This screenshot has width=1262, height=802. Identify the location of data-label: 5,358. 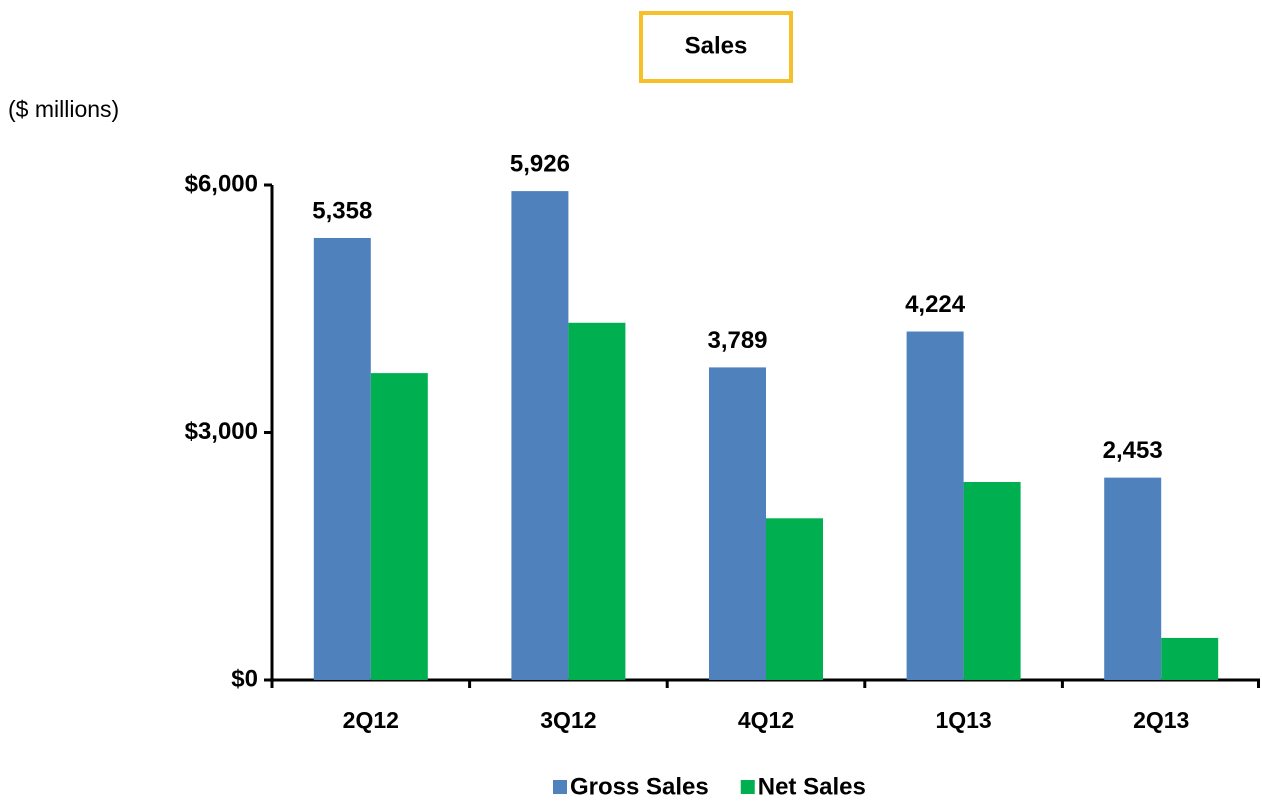
(342, 210).